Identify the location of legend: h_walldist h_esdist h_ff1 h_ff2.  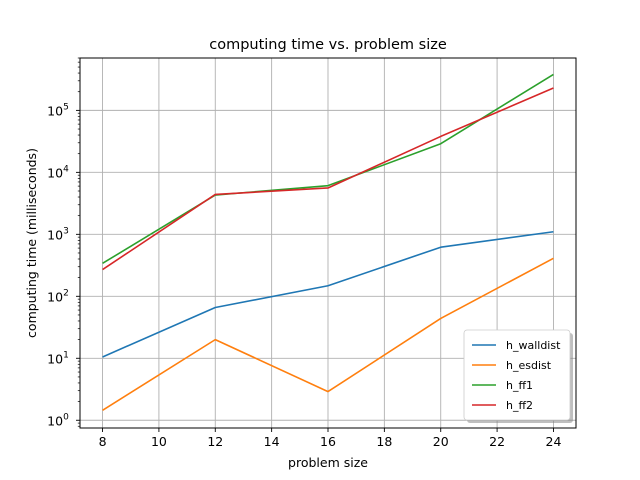
(518, 376).